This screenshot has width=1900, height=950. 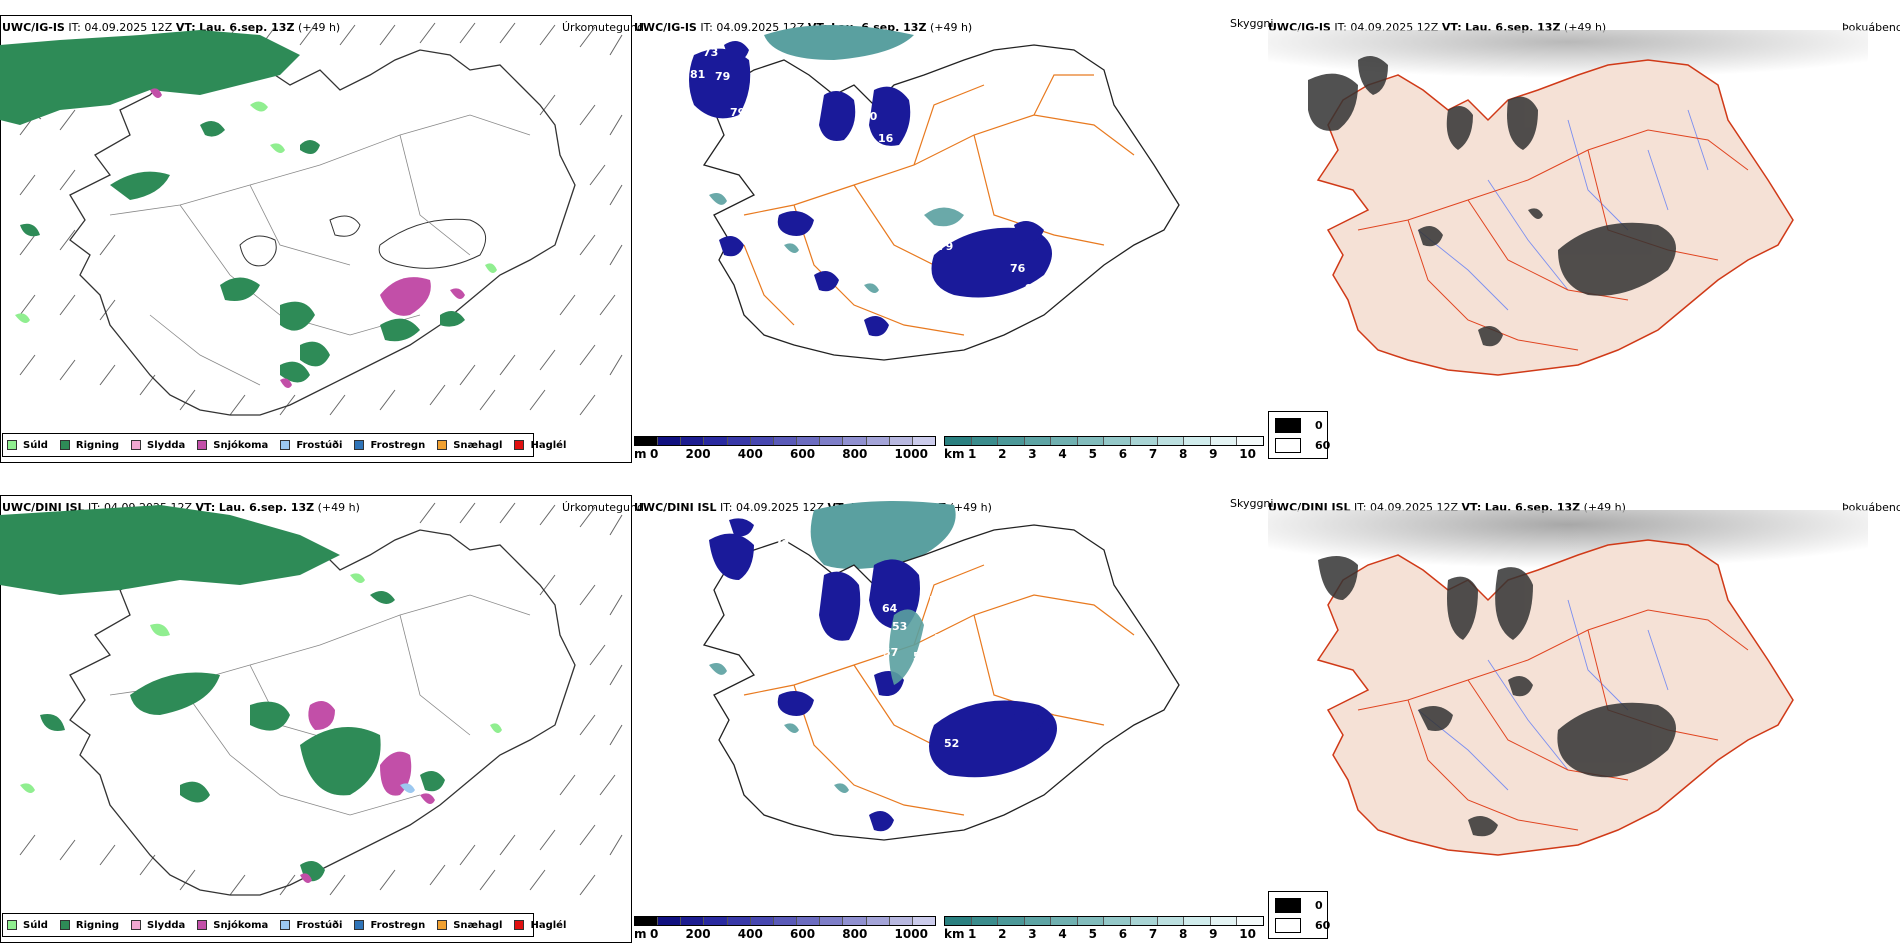 I want to click on sea-fog, so click(x=1568, y=60).